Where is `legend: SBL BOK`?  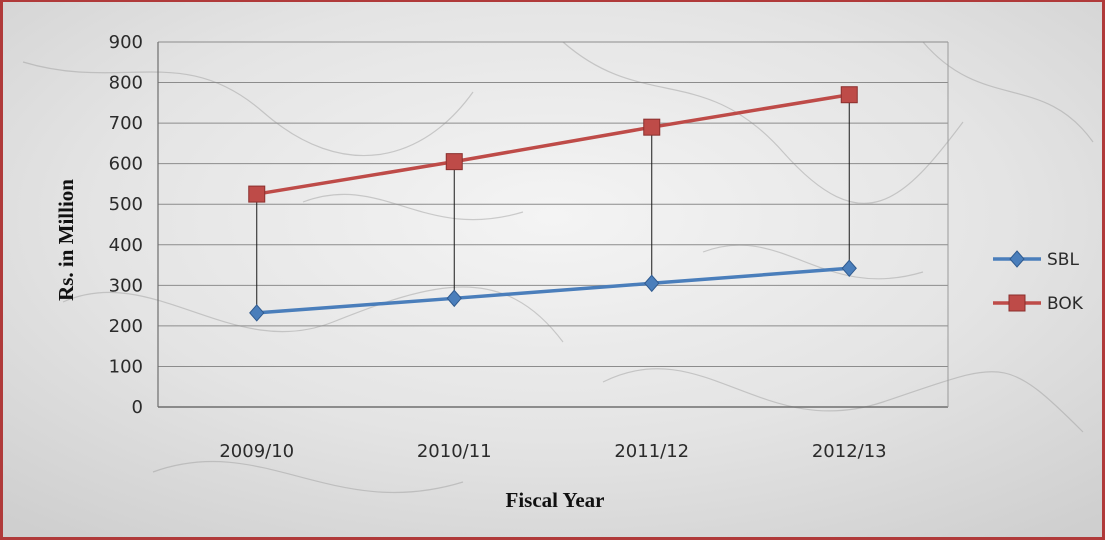 legend: SBL BOK is located at coordinates (1038, 282).